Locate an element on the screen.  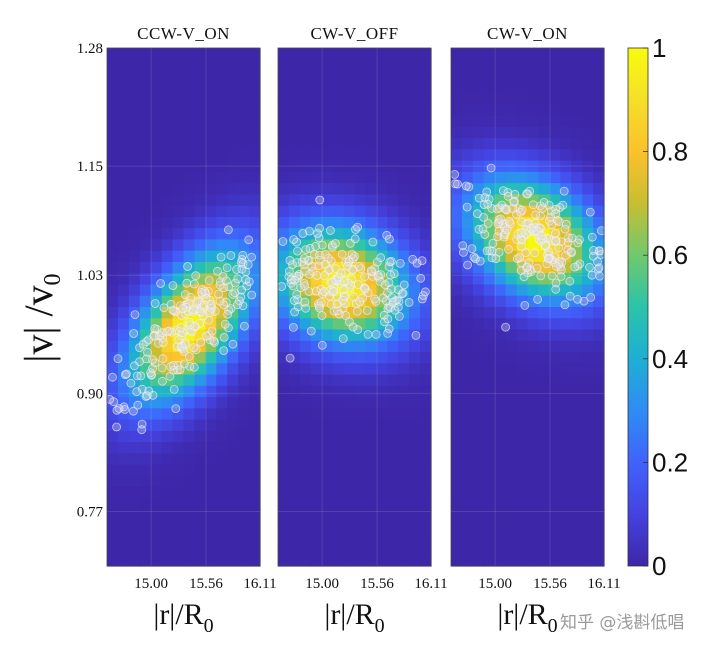
y-tick-label: 1.03 is located at coordinates (90, 276).